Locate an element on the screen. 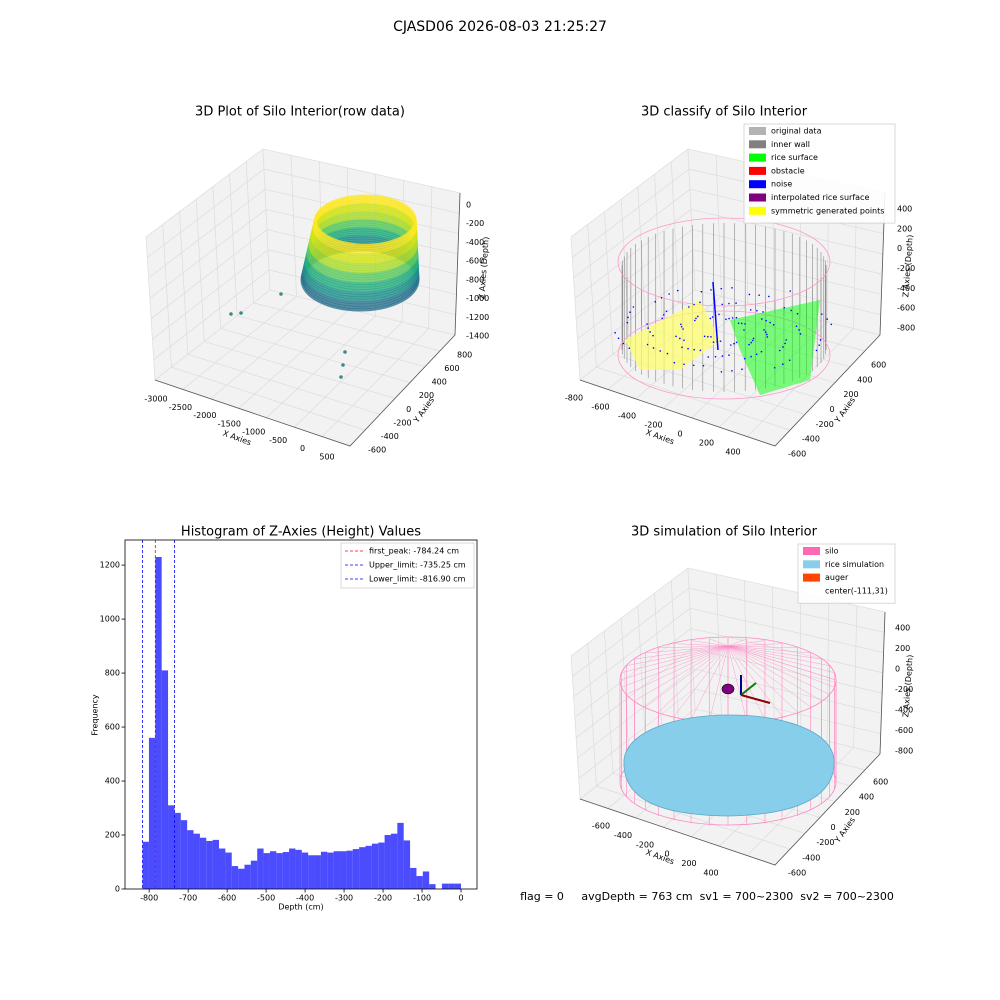  point is located at coordinates (281, 294).